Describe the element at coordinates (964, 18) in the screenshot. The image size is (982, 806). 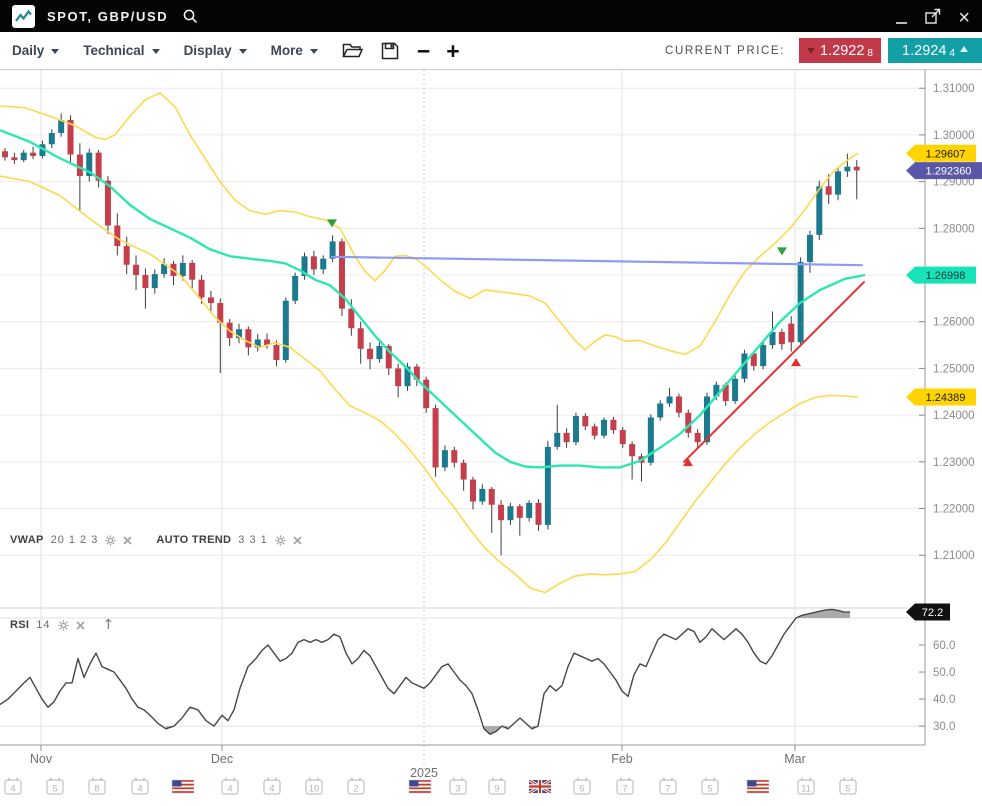
I see `close-icon: ×` at that location.